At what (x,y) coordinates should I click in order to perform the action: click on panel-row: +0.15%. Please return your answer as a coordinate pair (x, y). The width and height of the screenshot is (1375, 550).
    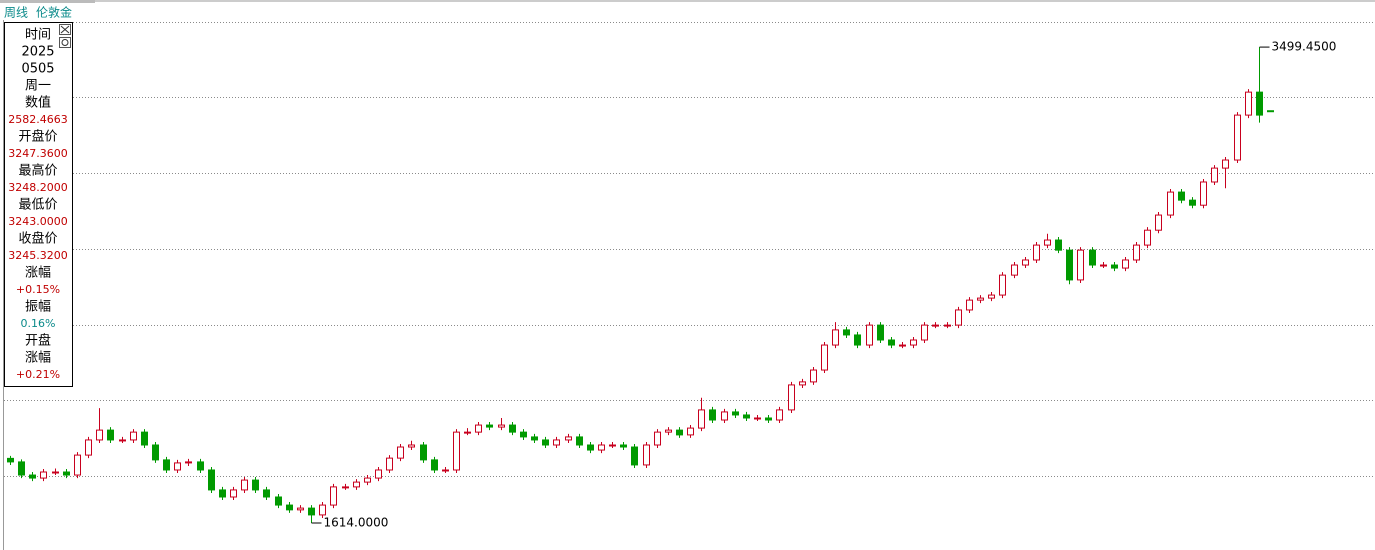
    Looking at the image, I should click on (38, 289).